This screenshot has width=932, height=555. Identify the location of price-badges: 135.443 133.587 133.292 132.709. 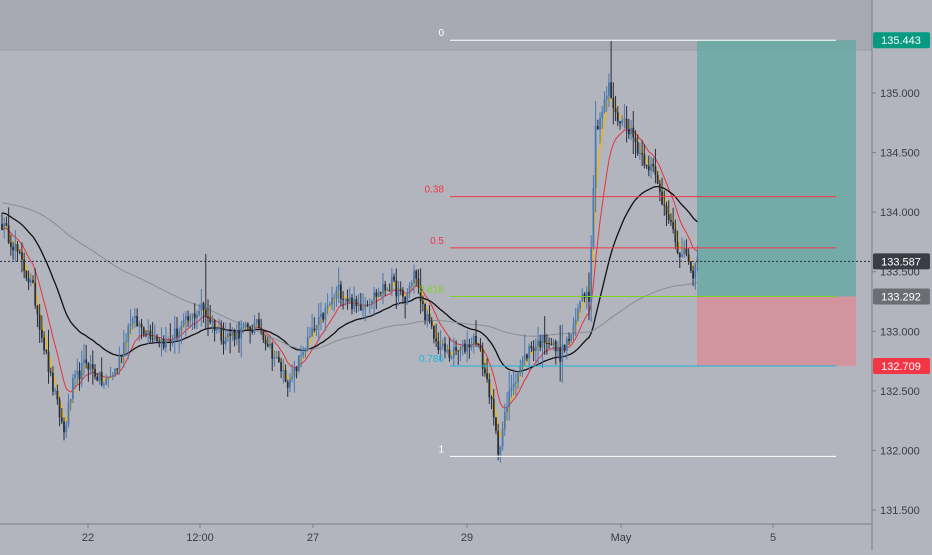
(901, 203).